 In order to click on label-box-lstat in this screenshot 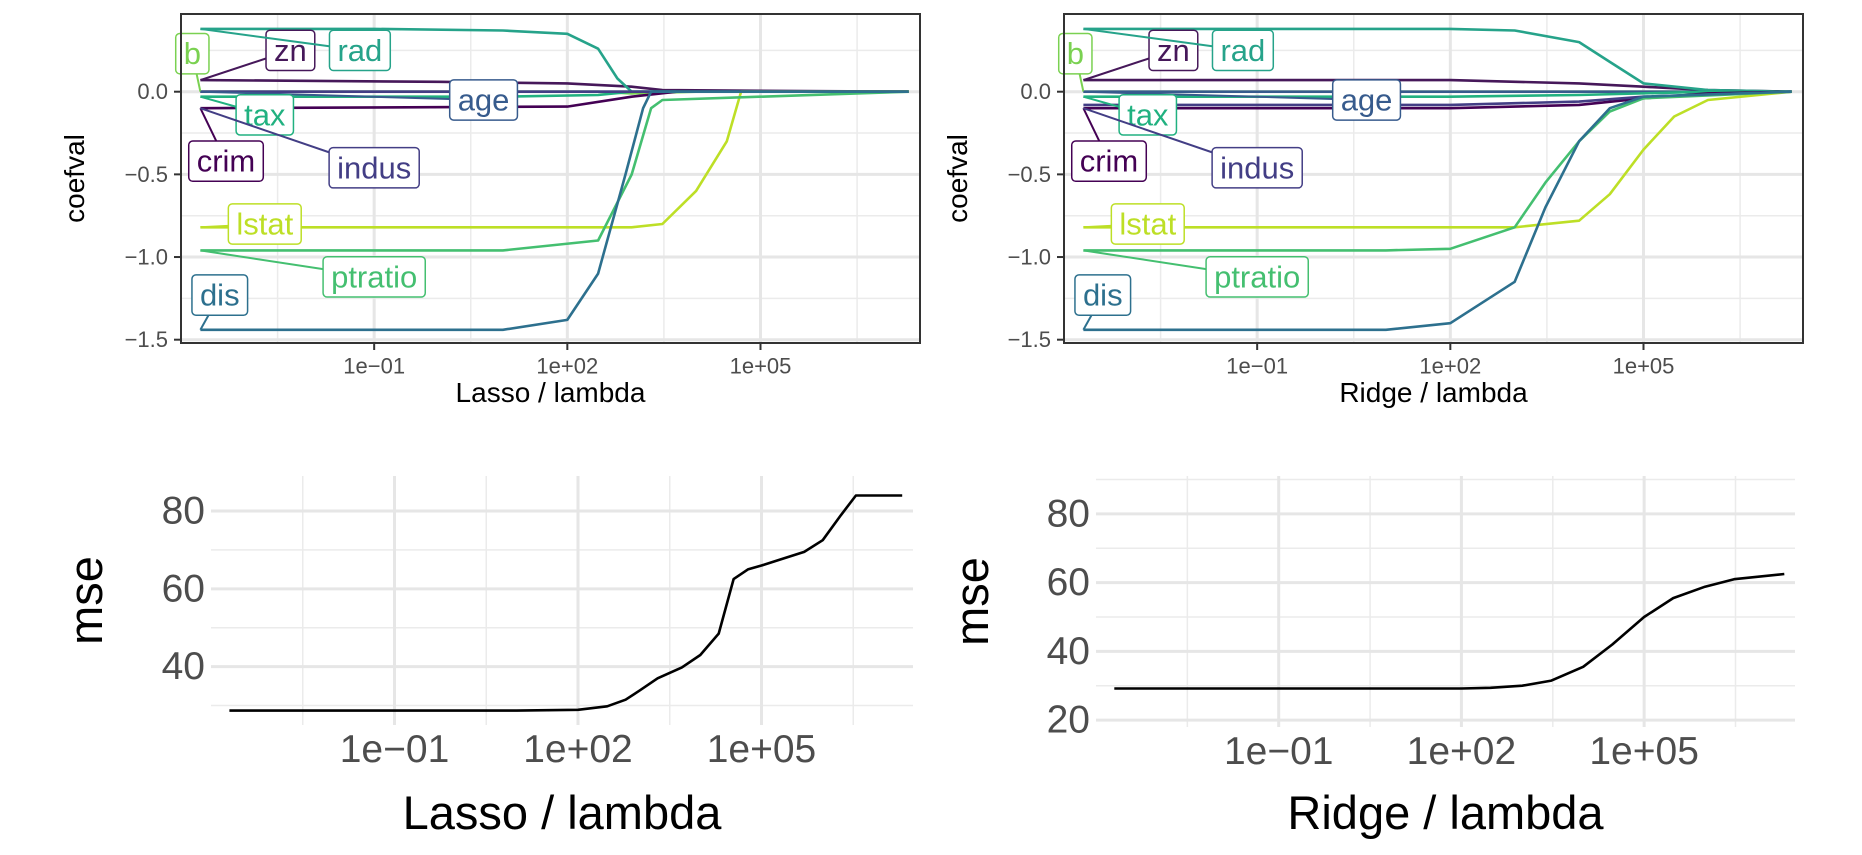, I will do `click(1147, 224)`.